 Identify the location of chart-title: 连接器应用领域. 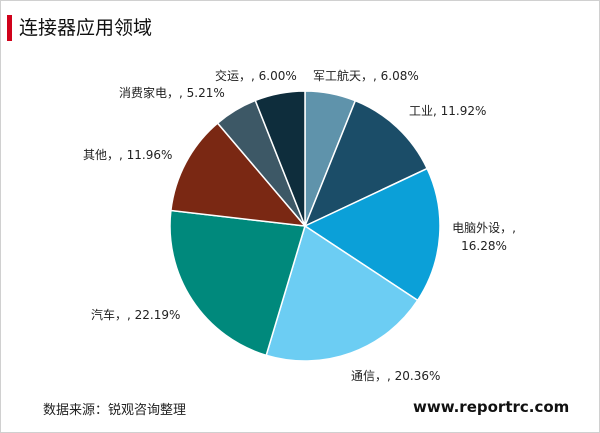
(86, 28).